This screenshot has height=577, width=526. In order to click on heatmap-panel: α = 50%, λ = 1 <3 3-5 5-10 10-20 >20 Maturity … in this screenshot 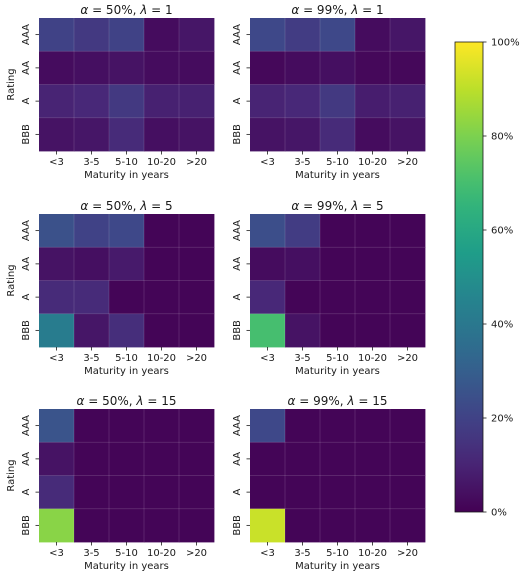, I will do `click(110, 92)`.